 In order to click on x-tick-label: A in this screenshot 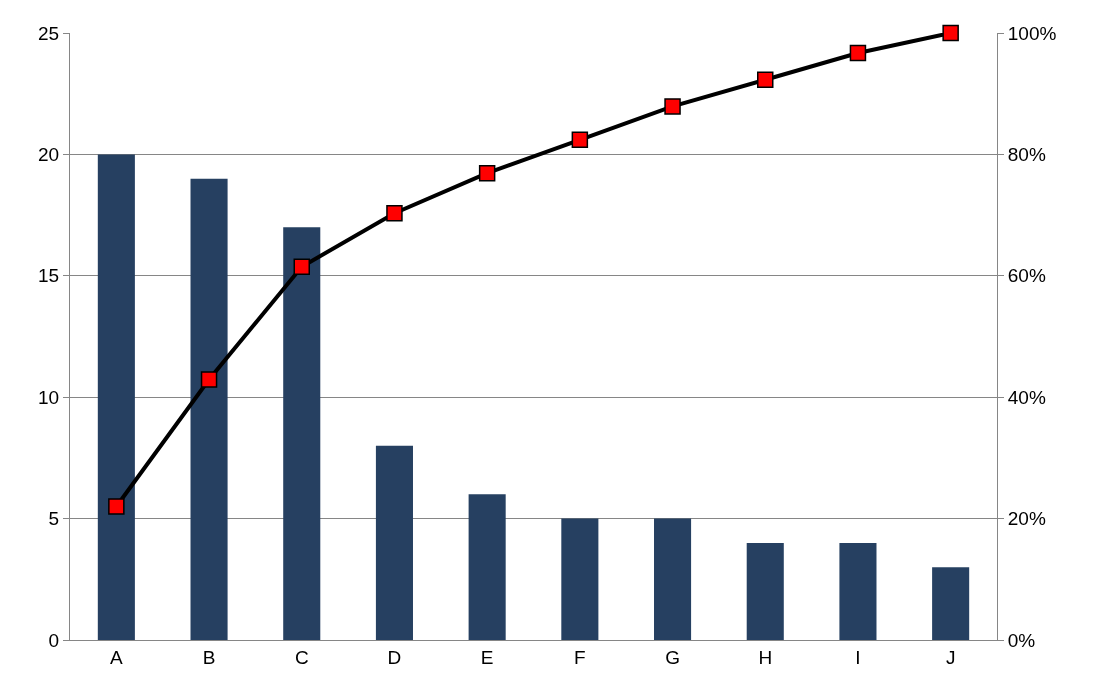, I will do `click(117, 657)`.